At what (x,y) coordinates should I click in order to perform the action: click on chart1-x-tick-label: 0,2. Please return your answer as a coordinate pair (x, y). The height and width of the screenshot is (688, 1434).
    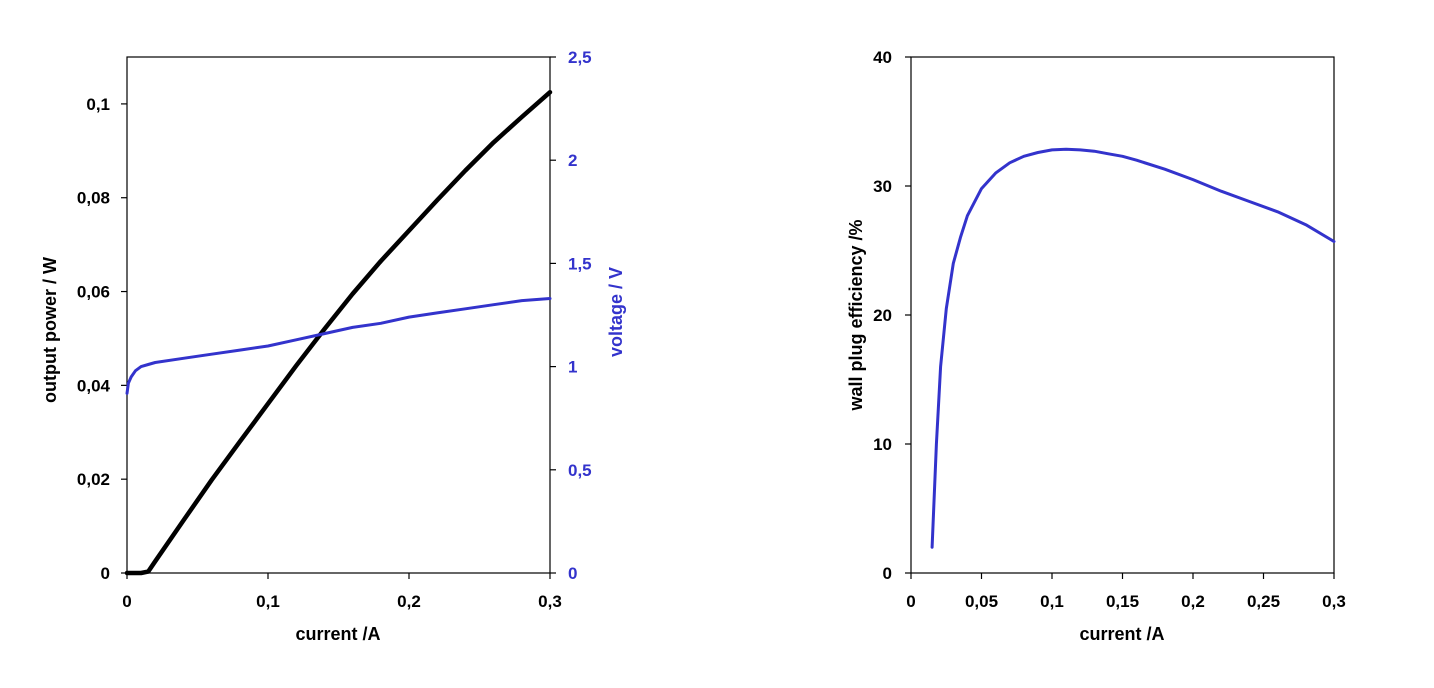
    Looking at the image, I should click on (409, 601).